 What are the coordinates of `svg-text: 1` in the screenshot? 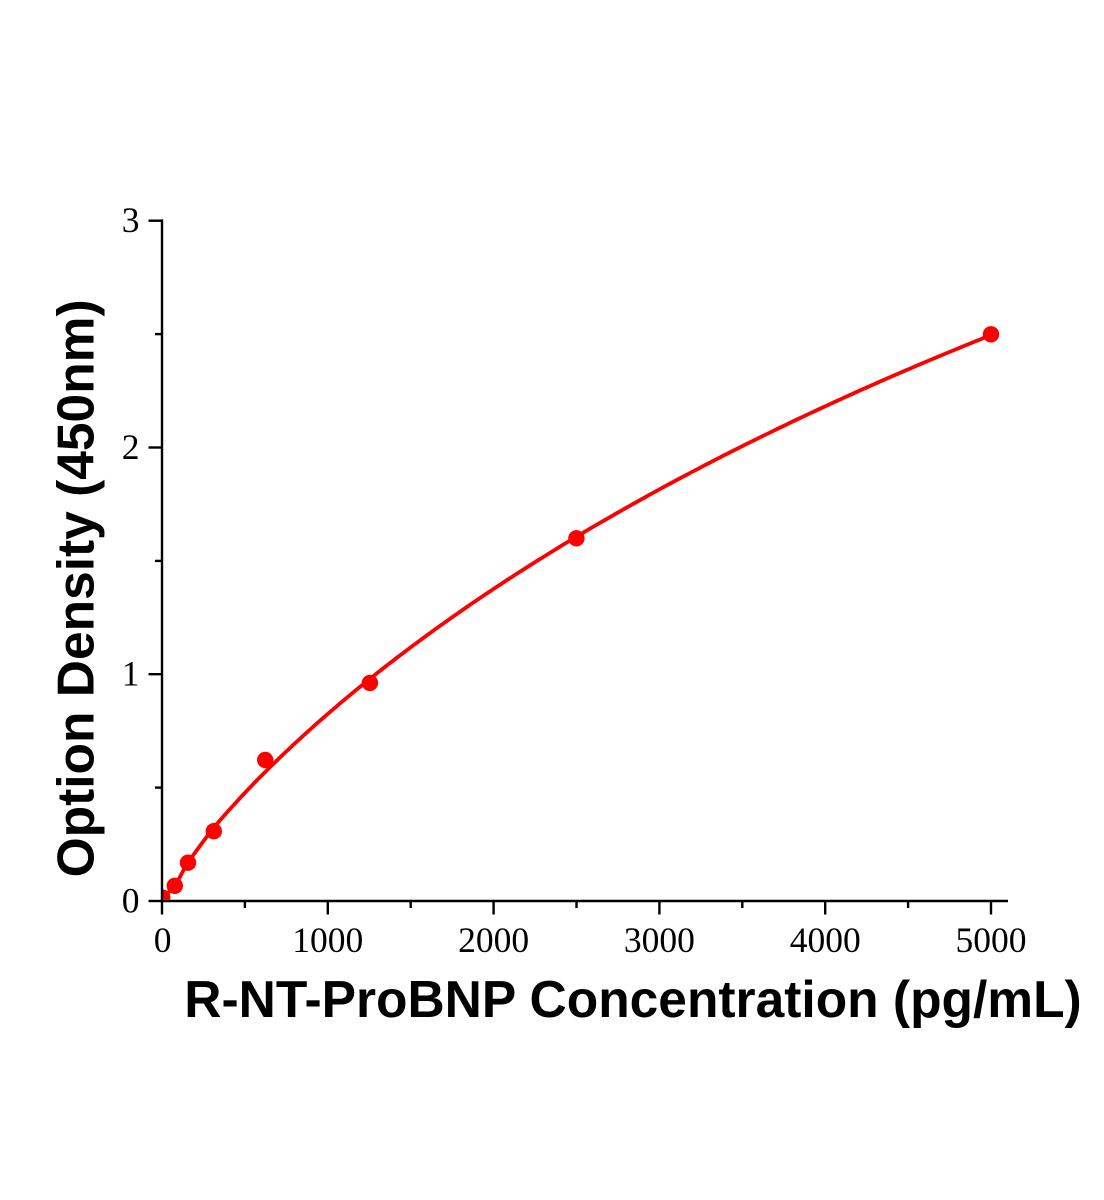 It's located at (131, 674).